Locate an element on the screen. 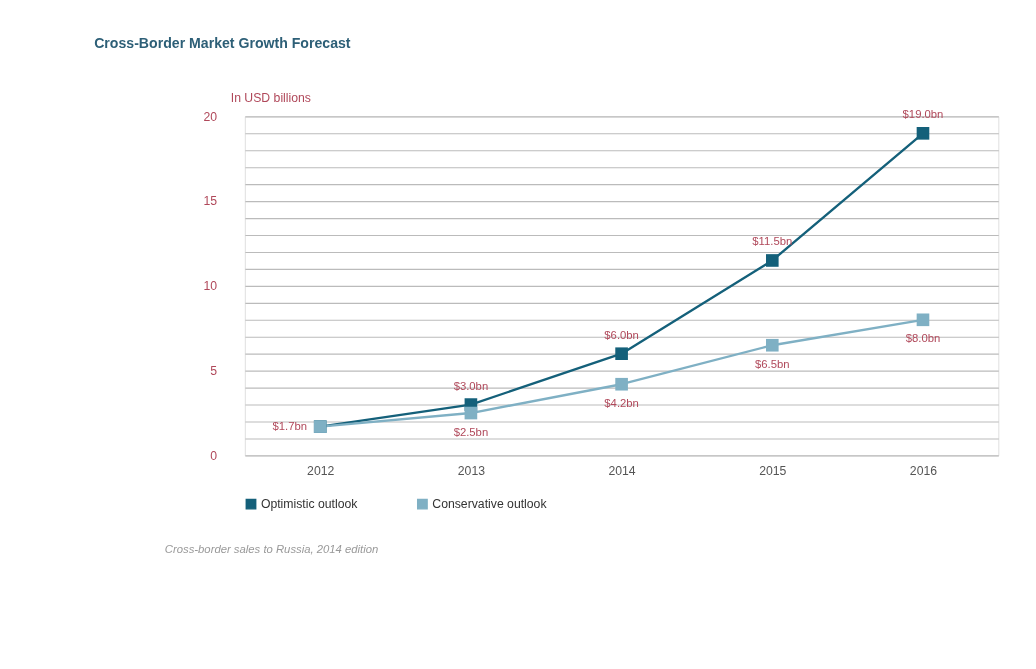 This screenshot has width=1036, height=669. y-axis-title: In USD billions is located at coordinates (270, 98).